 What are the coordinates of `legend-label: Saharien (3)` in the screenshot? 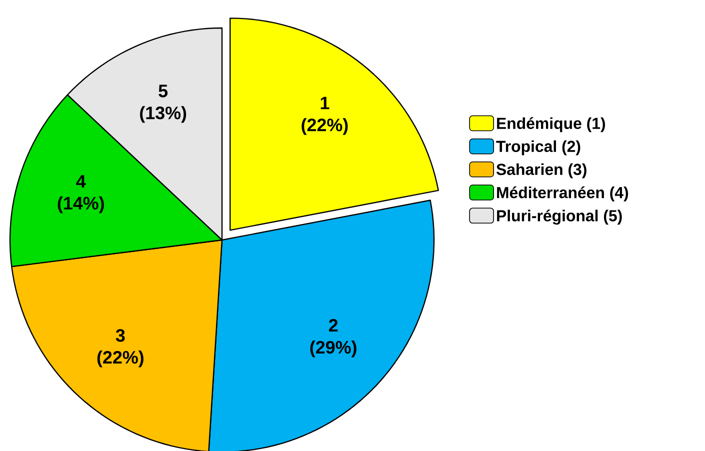 It's located at (541, 170).